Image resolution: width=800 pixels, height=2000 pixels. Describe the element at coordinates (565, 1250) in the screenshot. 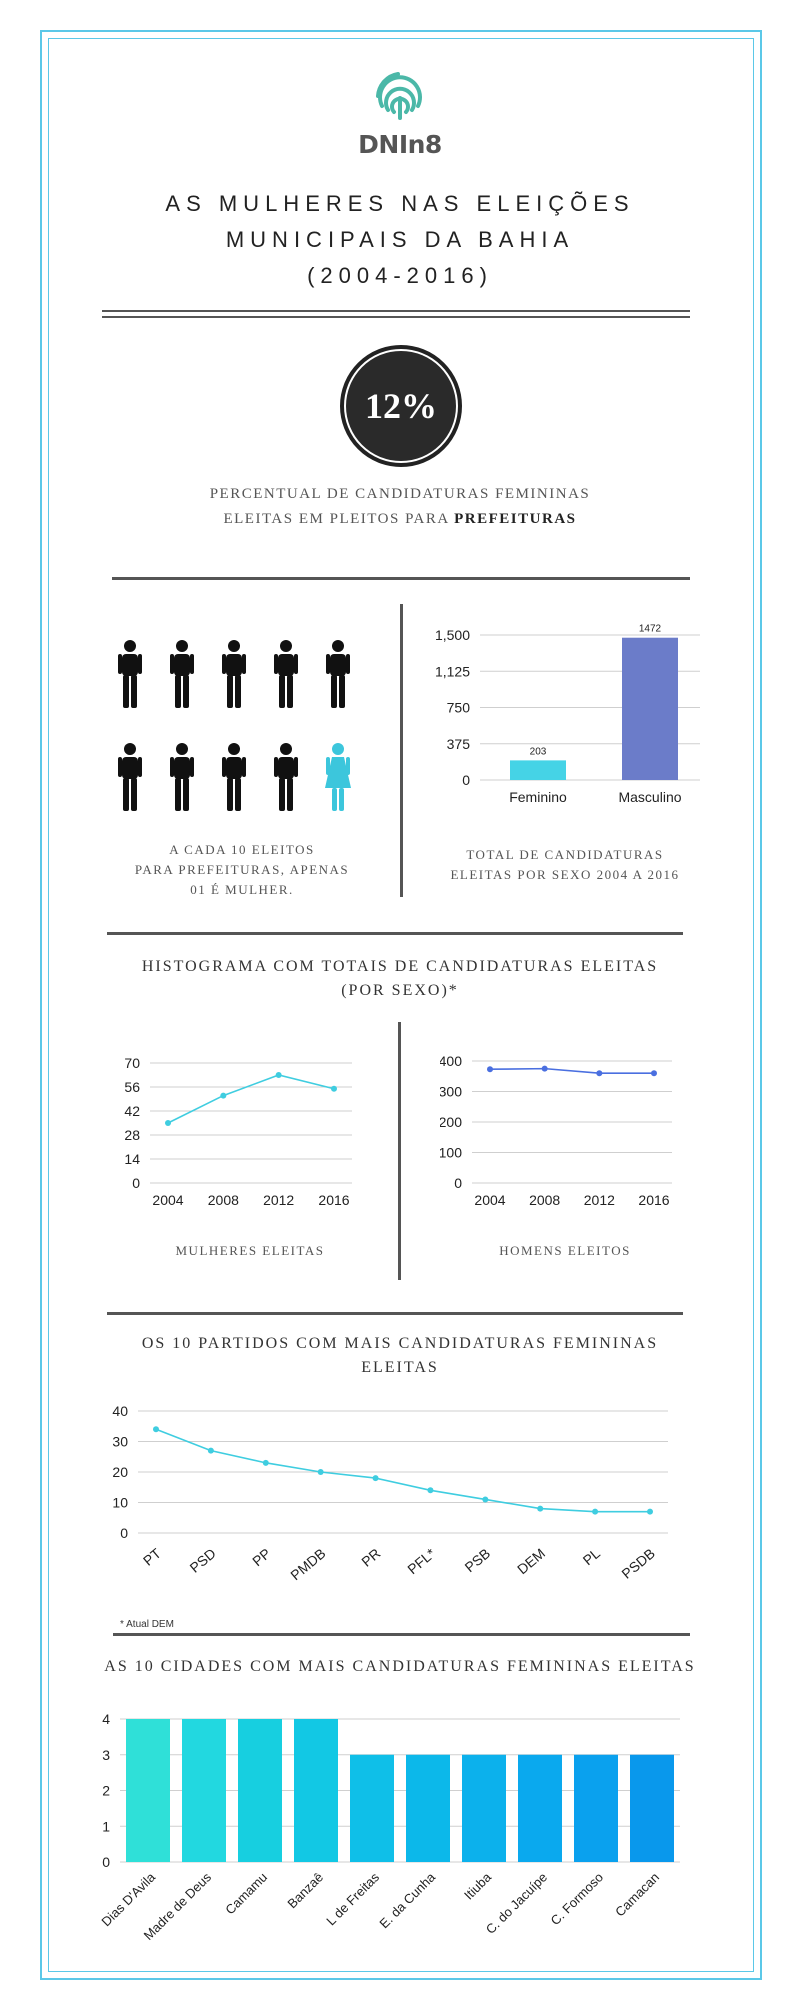

I see `men-caption: HOMENS ELEITOS` at that location.